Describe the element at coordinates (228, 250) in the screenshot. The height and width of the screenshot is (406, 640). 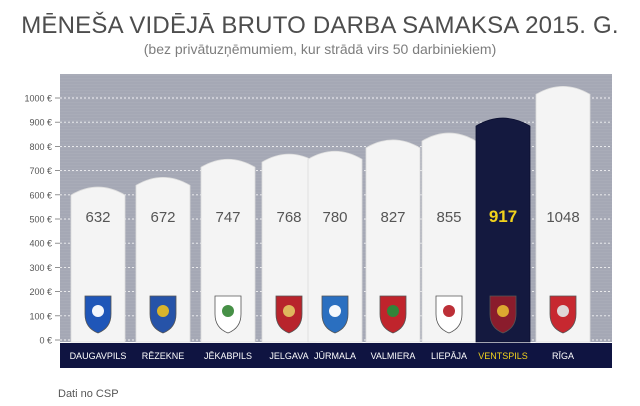
I see `bar-jēkabpils` at that location.